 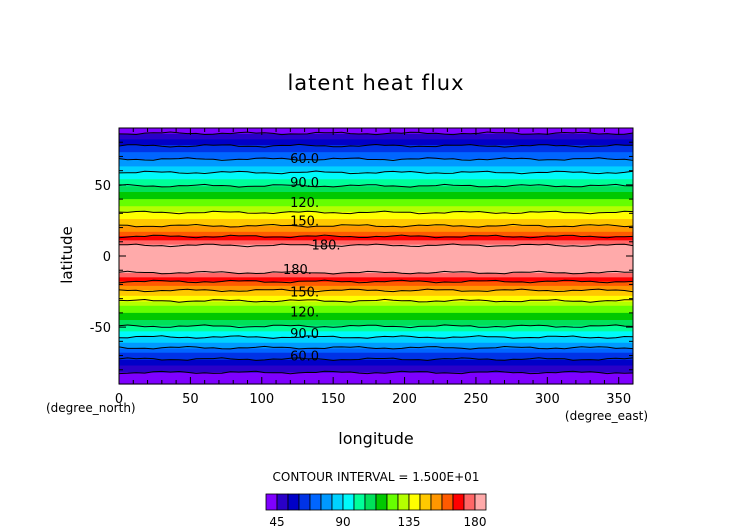 I want to click on x-tick-label: 50, so click(x=190, y=399).